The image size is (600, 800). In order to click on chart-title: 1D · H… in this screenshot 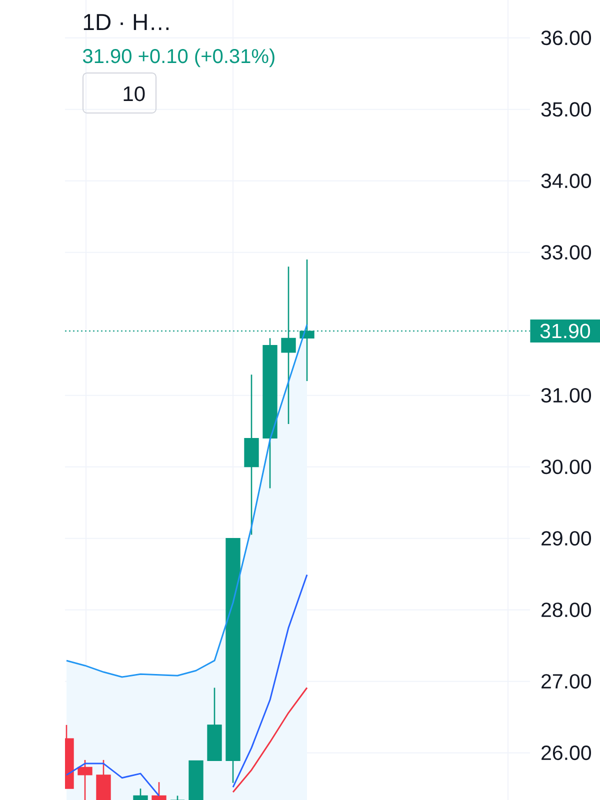, I will do `click(126, 22)`.